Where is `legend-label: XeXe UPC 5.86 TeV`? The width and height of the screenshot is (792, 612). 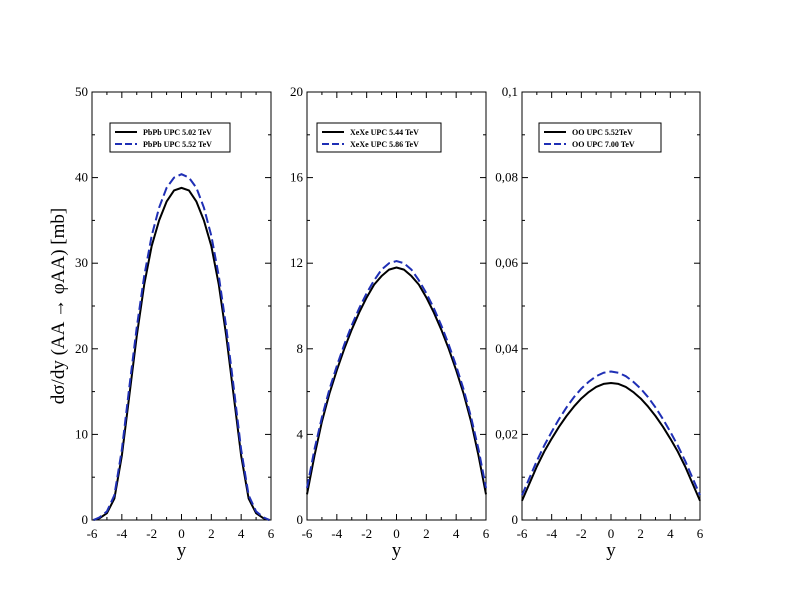
legend-label: XeXe UPC 5.86 TeV is located at coordinates (384, 144).